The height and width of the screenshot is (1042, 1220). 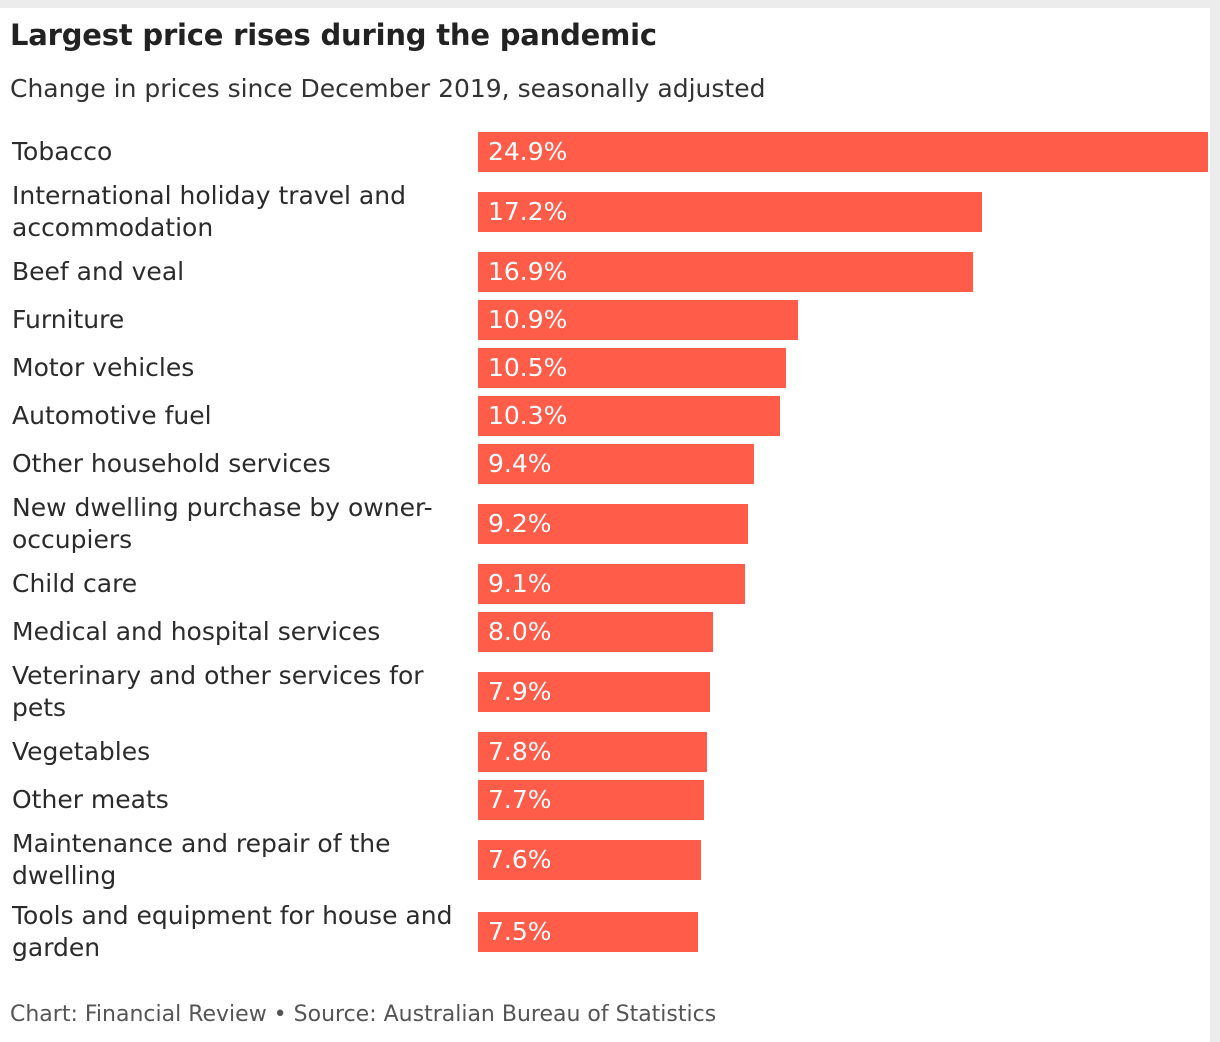 I want to click on bar-value-label: 24.9%, so click(x=528, y=151).